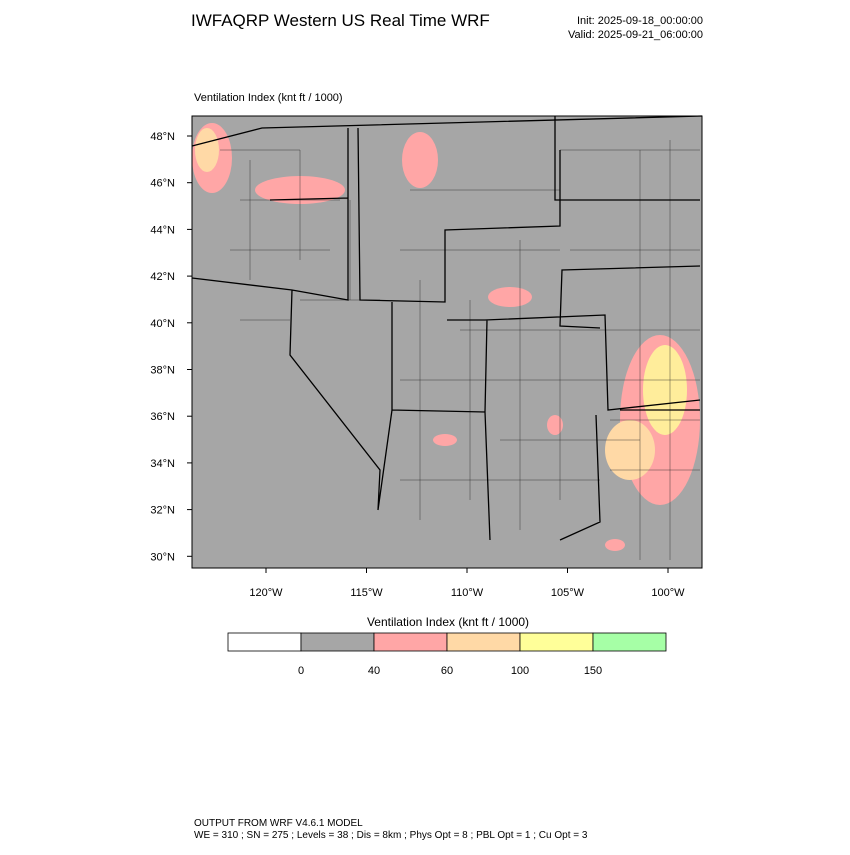  What do you see at coordinates (278, 823) in the screenshot?
I see `footer-line: OUTPUT FROM WRF V4.6.1 MODEL` at bounding box center [278, 823].